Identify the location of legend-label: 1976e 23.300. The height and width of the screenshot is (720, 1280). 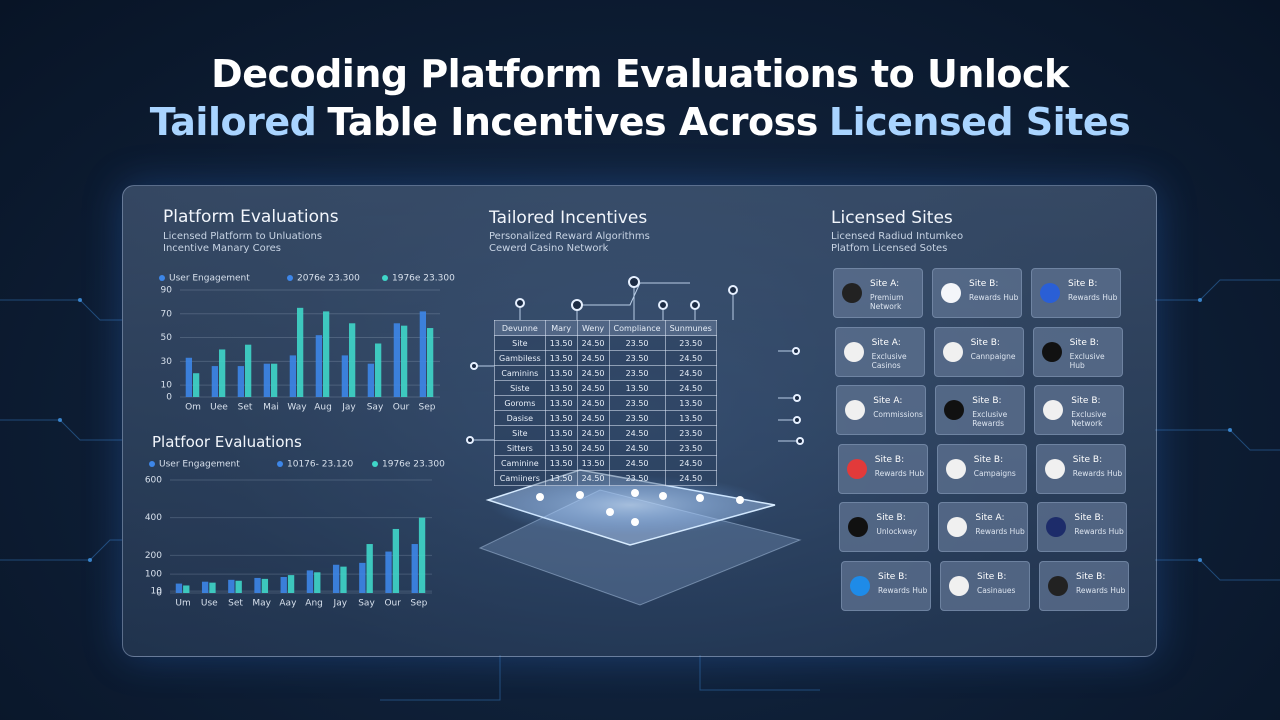
(413, 465).